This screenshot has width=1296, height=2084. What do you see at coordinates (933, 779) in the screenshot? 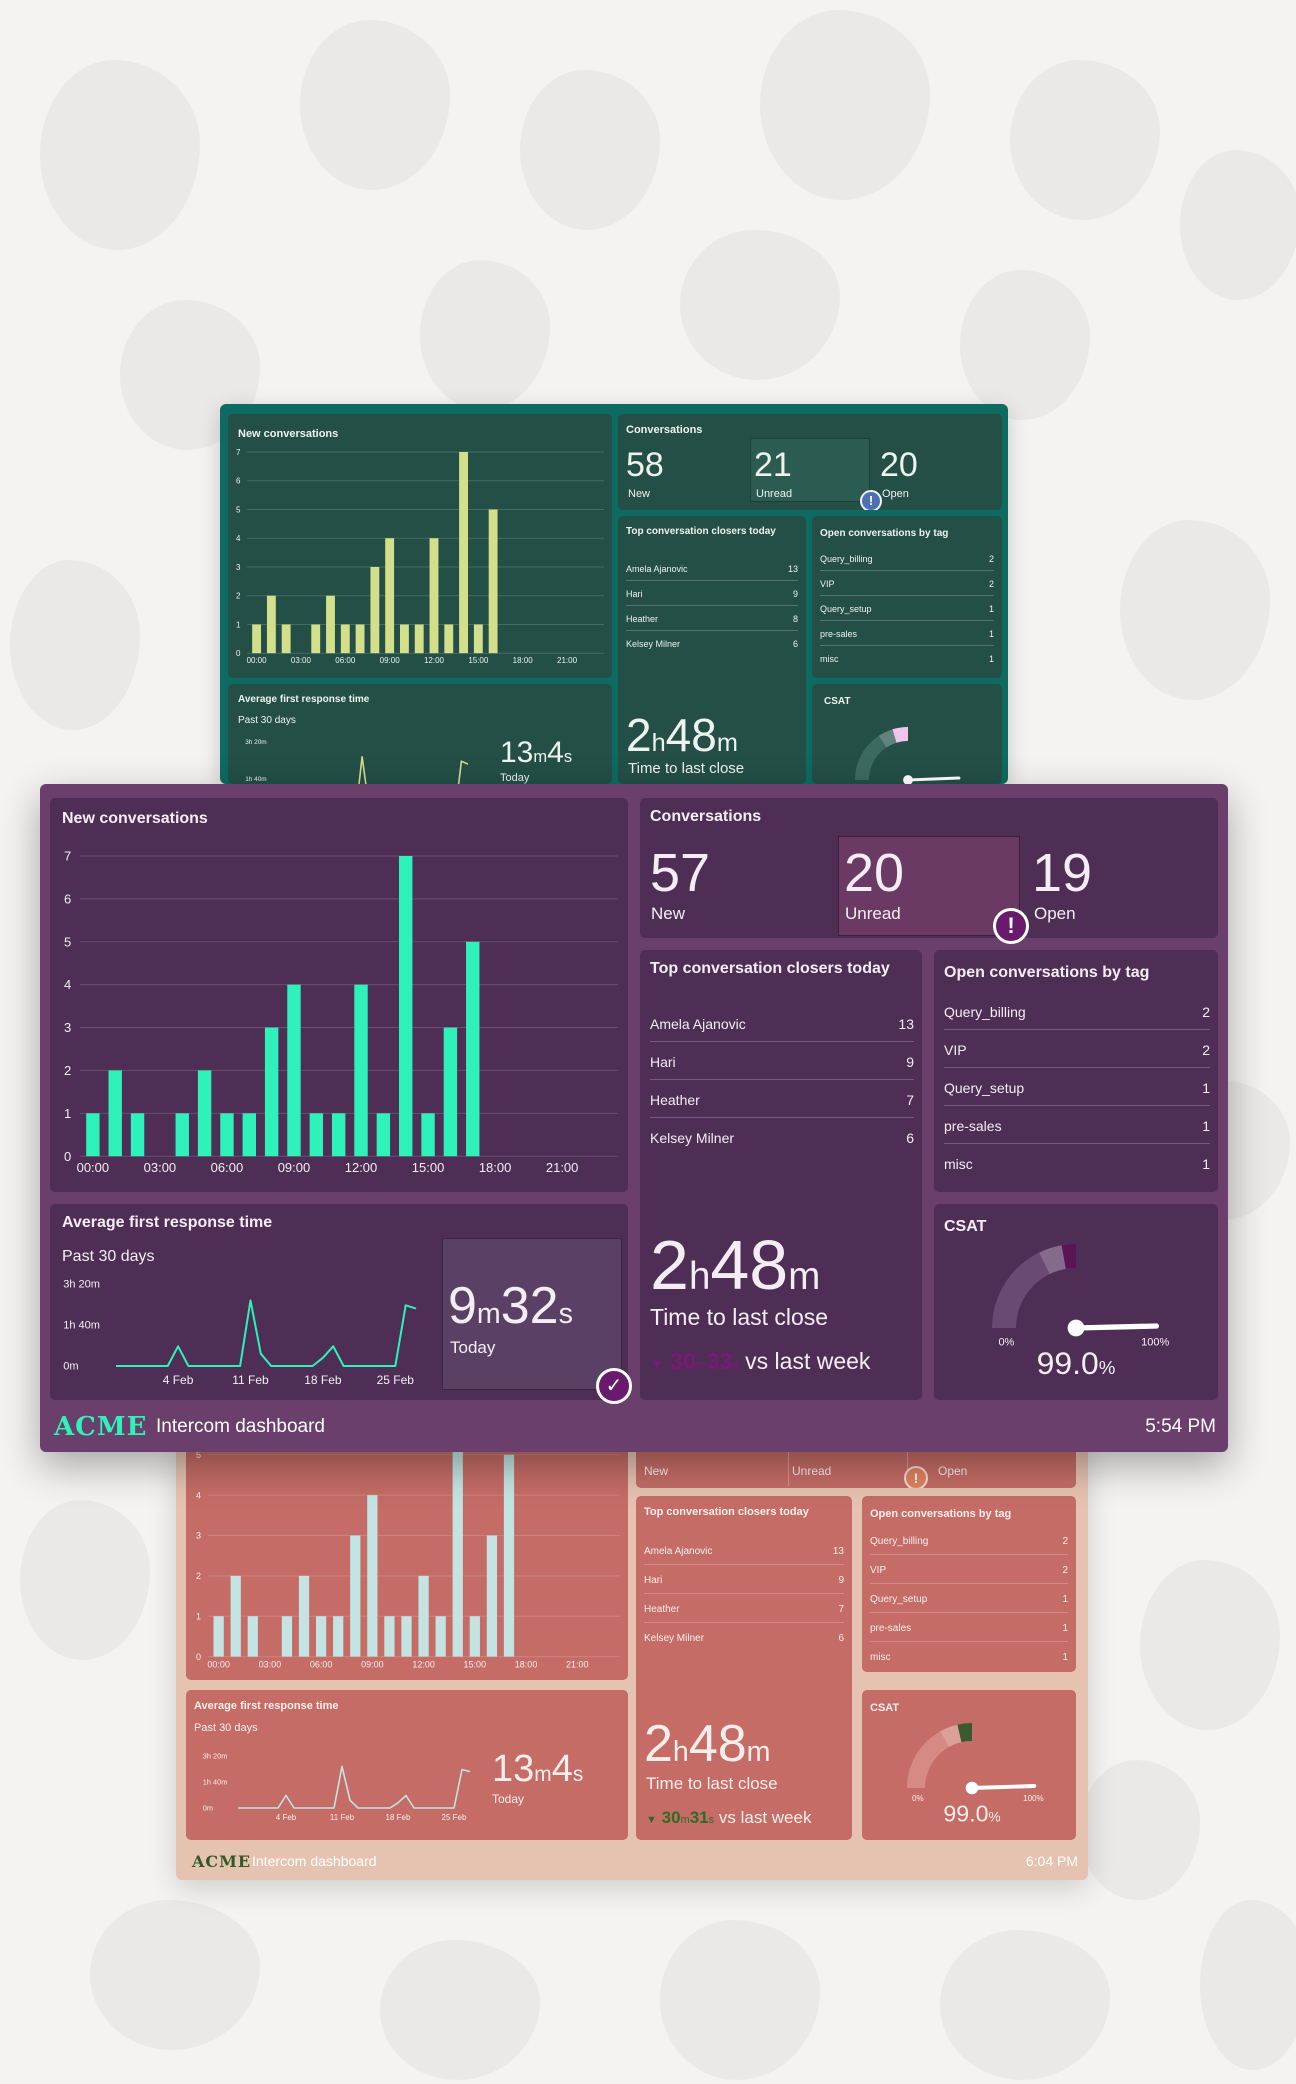
I see `gauge-needle` at bounding box center [933, 779].